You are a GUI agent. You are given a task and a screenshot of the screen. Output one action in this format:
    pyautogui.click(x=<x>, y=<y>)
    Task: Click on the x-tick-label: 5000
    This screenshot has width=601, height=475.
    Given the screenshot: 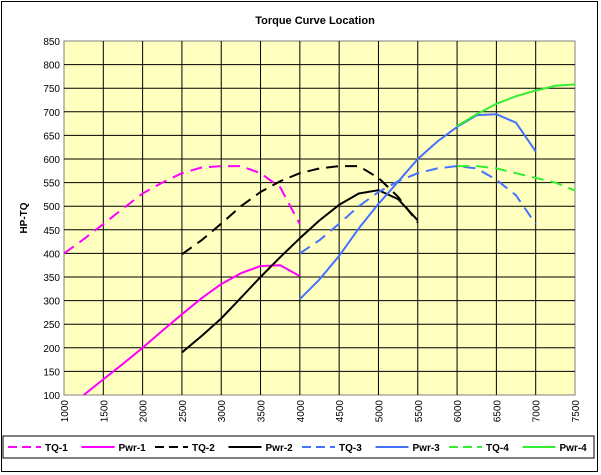 What is the action you would take?
    pyautogui.click(x=379, y=411)
    